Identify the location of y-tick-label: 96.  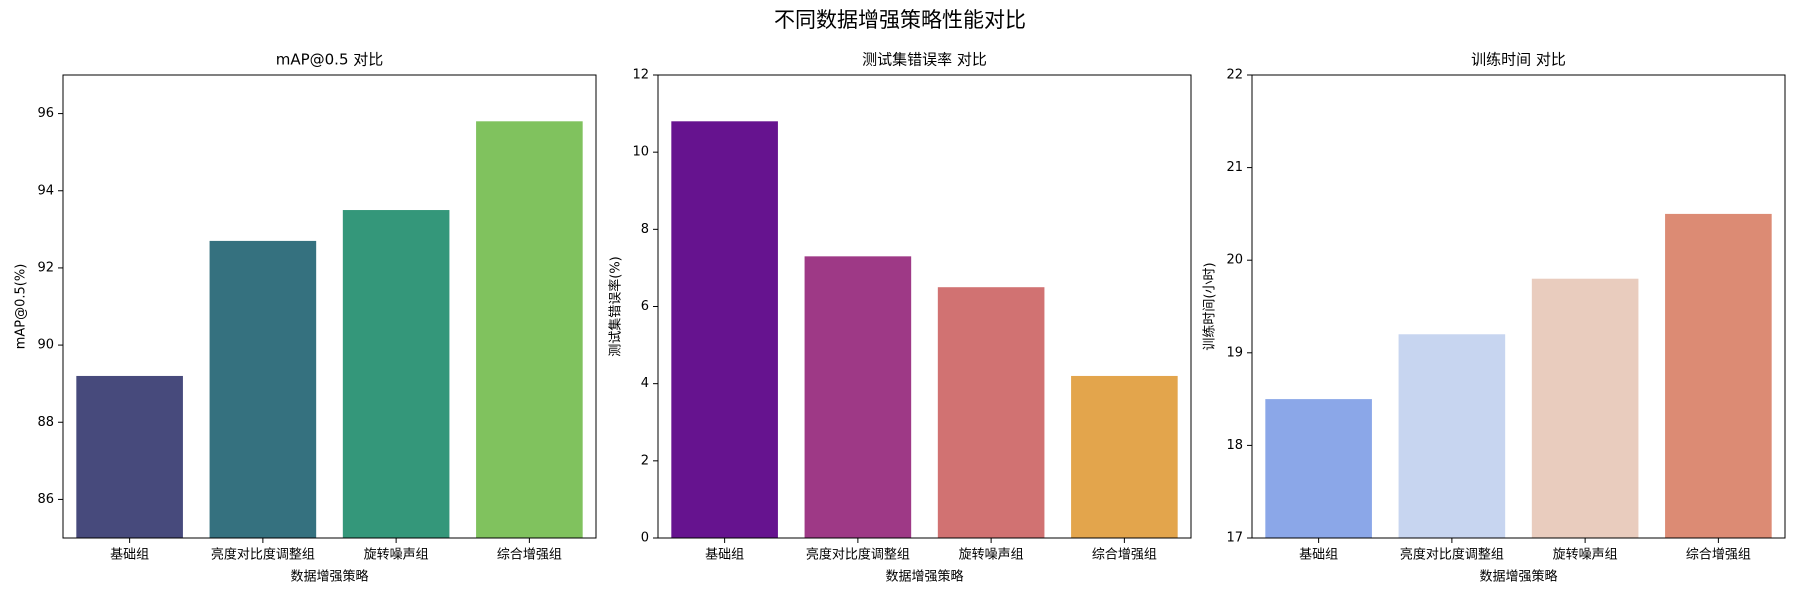
(45, 113).